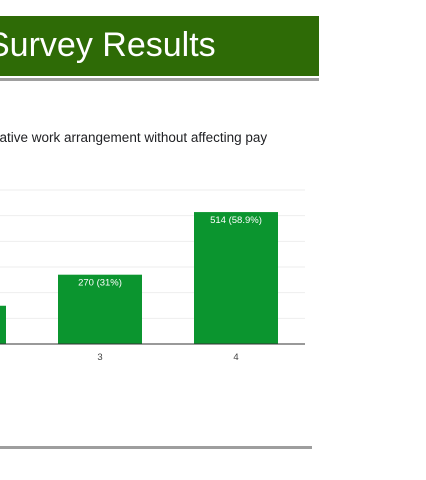 This screenshot has height=480, width=426. What do you see at coordinates (159, 79) in the screenshot?
I see `title-divider` at bounding box center [159, 79].